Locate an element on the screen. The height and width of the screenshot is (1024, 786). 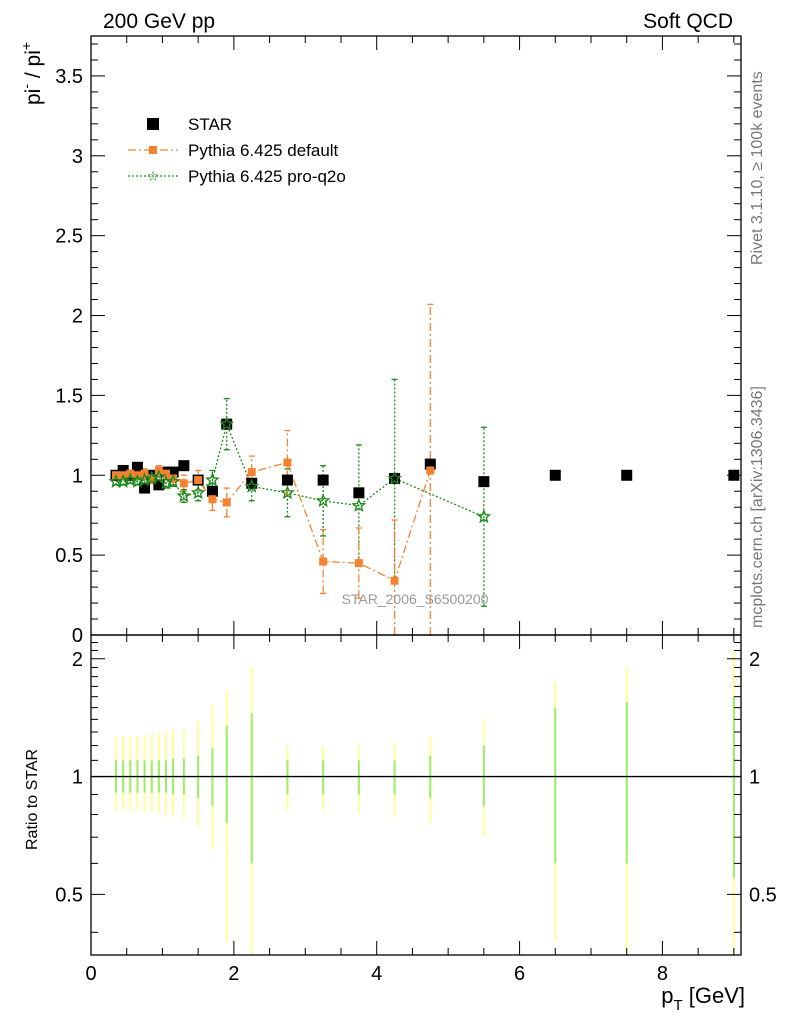
ratio-ylabel: Ratio to STAR is located at coordinates (32, 799).